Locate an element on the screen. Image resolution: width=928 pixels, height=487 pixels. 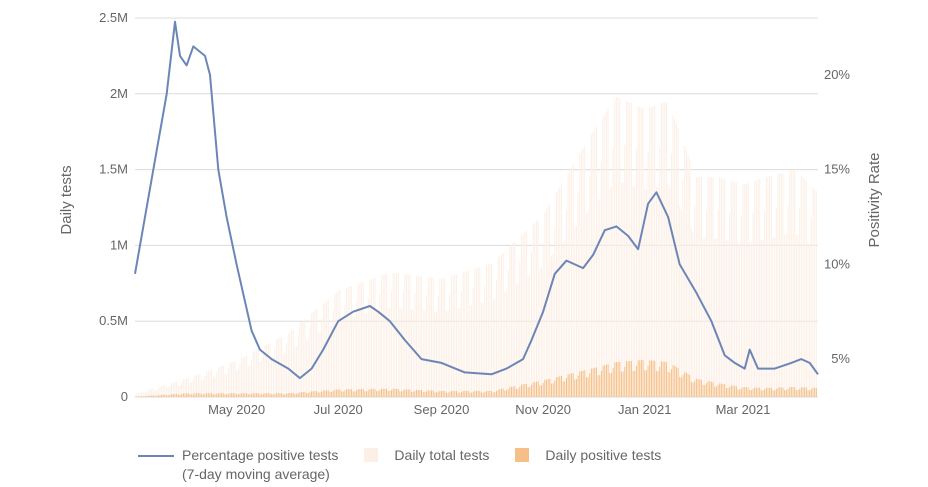
legend-item-positive: Daily positive tests is located at coordinates (588, 455).